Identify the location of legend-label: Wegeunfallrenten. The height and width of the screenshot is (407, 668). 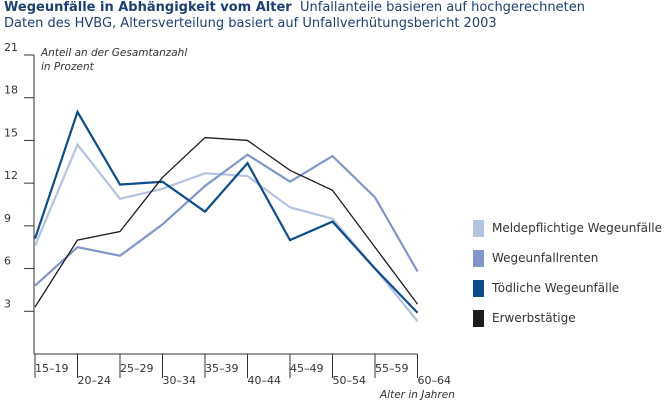
(545, 258).